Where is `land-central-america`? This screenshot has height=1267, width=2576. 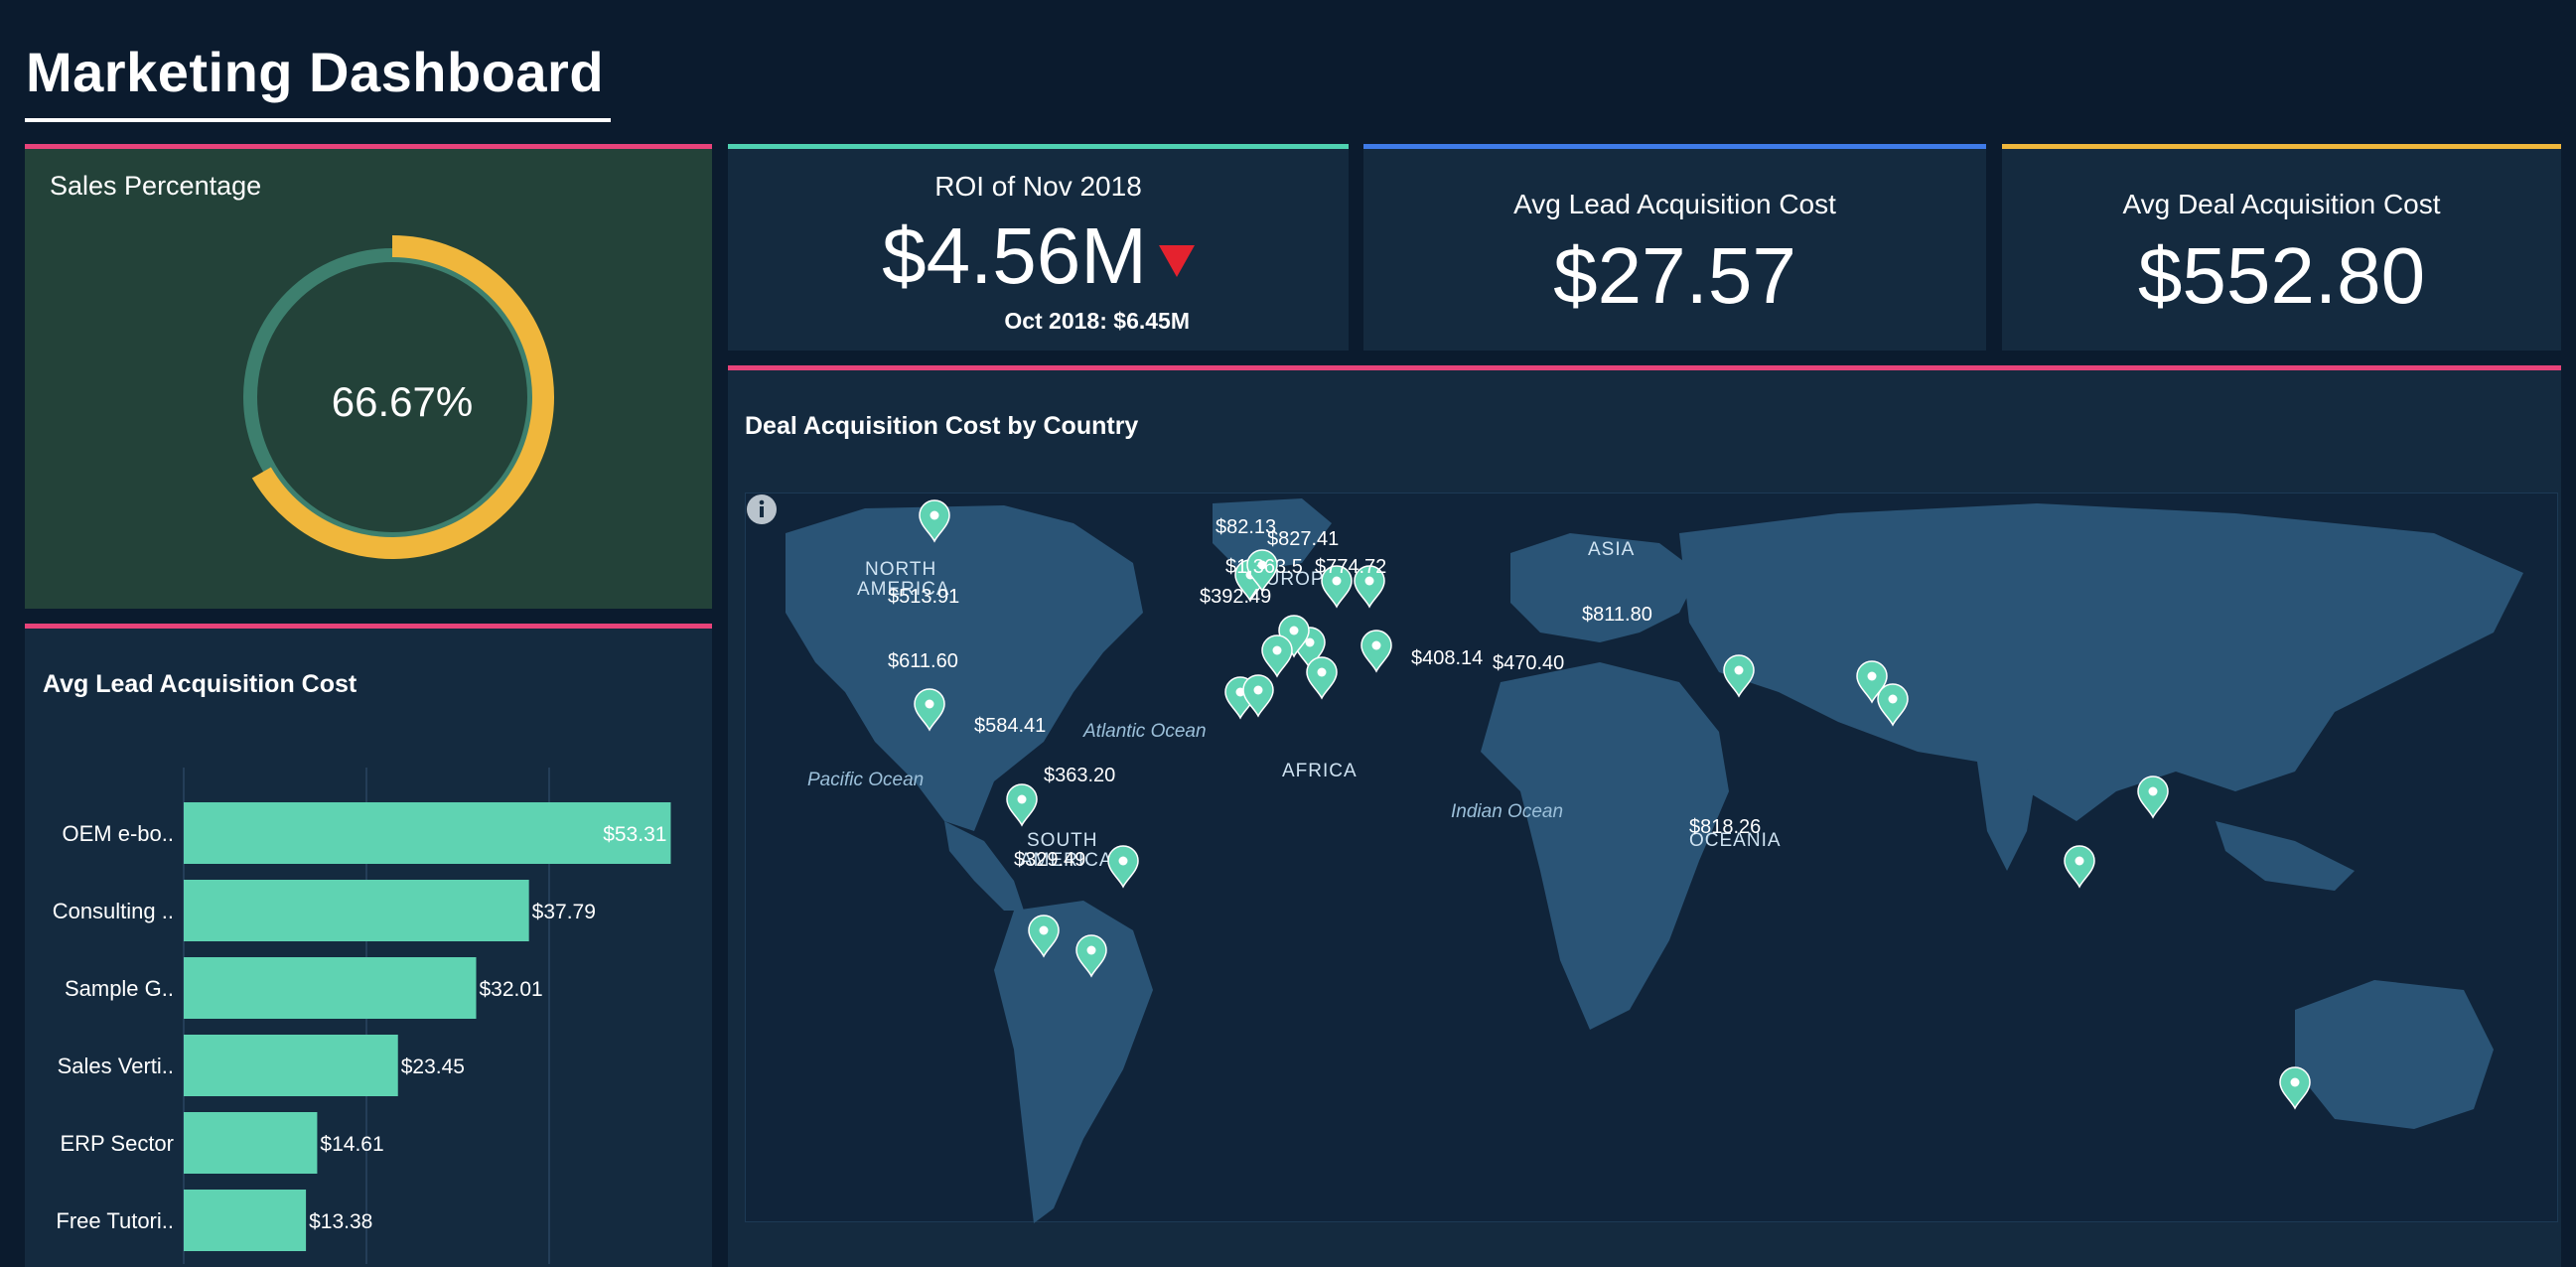
land-central-america is located at coordinates (984, 866).